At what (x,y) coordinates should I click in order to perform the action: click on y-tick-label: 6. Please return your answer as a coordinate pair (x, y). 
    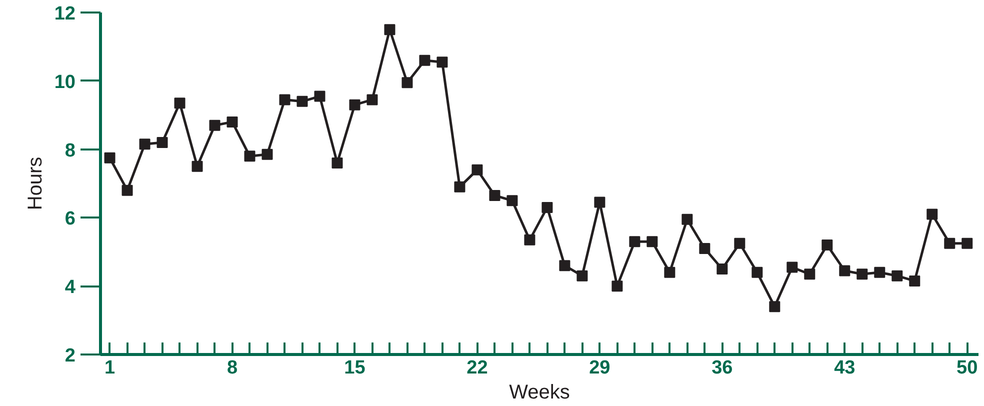
    Looking at the image, I should click on (70, 219).